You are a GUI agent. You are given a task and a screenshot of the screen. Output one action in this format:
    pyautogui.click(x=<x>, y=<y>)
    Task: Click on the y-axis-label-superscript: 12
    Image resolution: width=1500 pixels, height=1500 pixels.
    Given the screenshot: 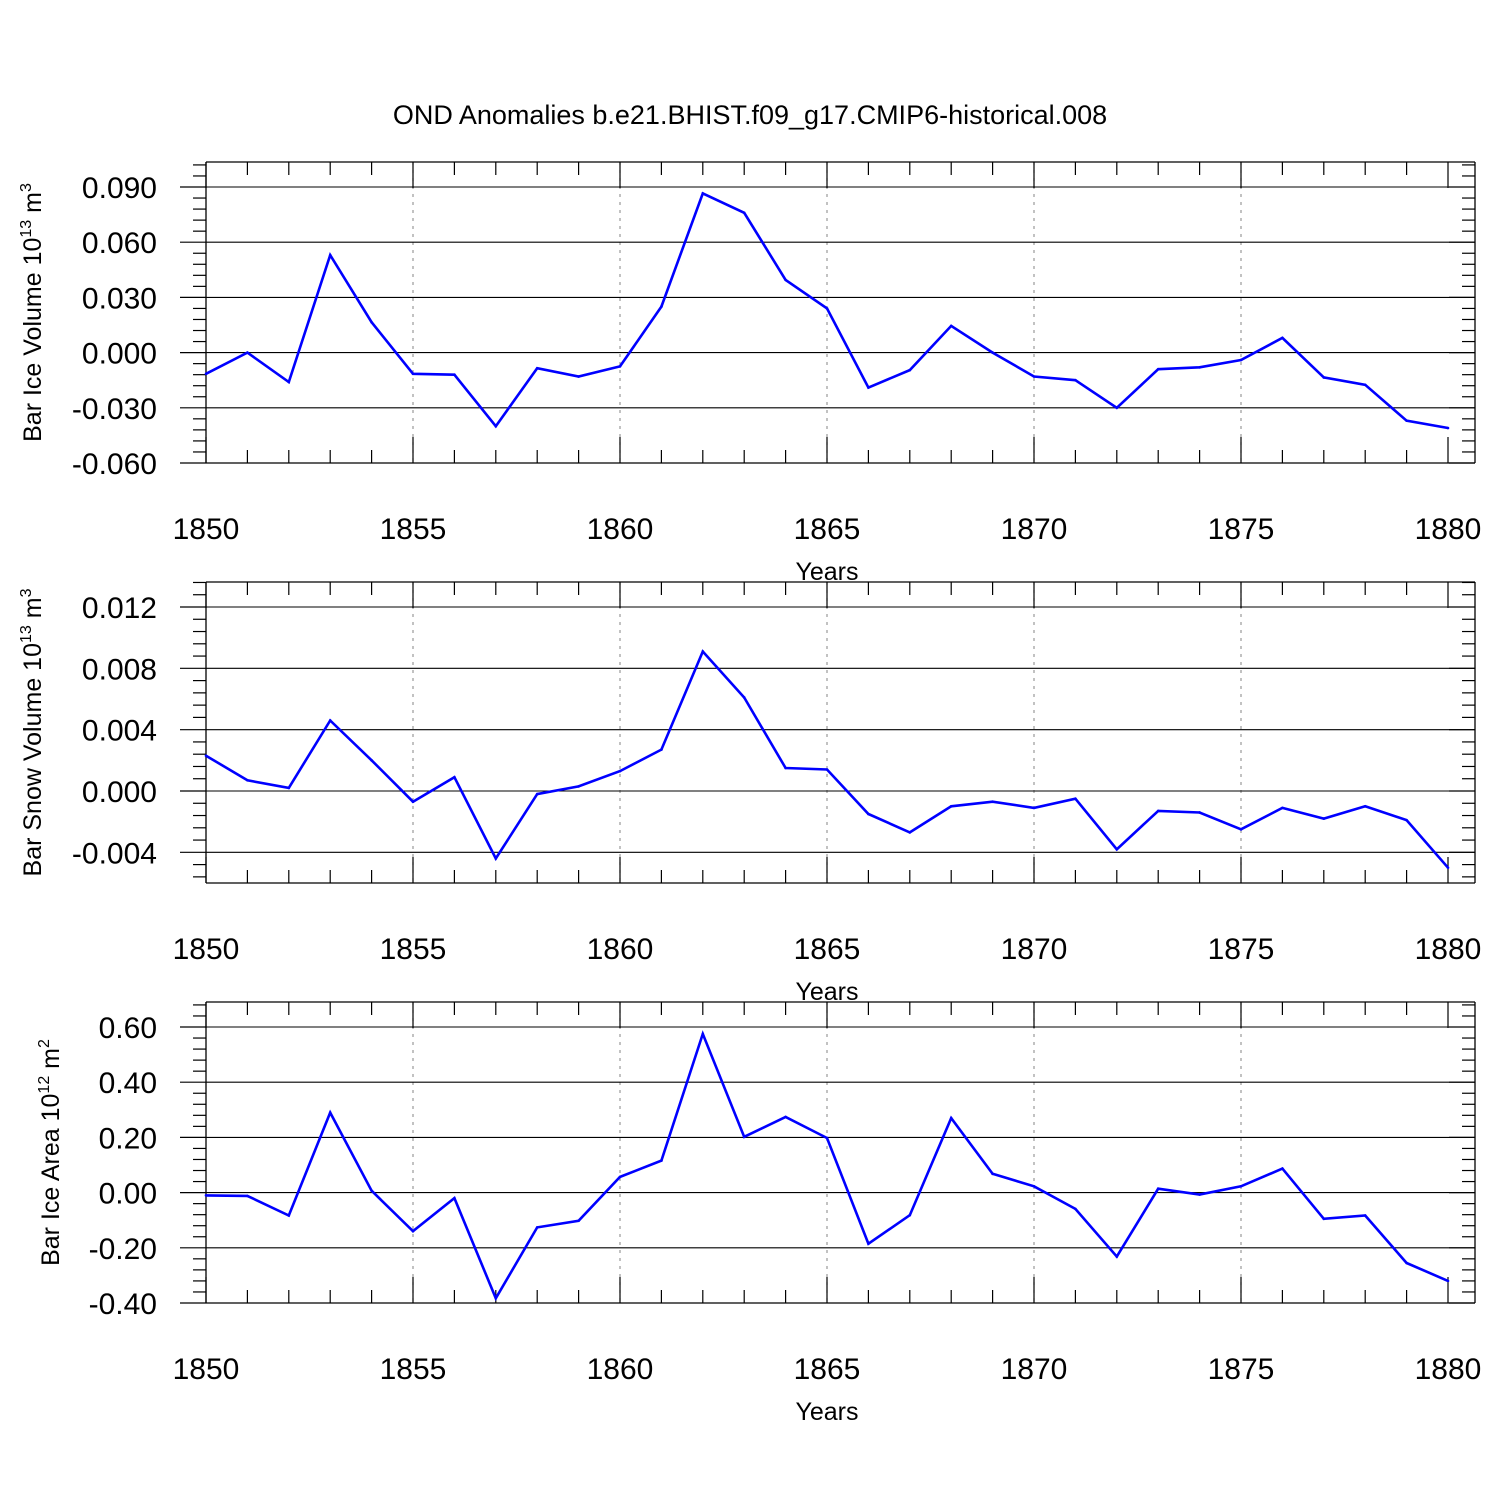 What is the action you would take?
    pyautogui.click(x=44, y=1085)
    